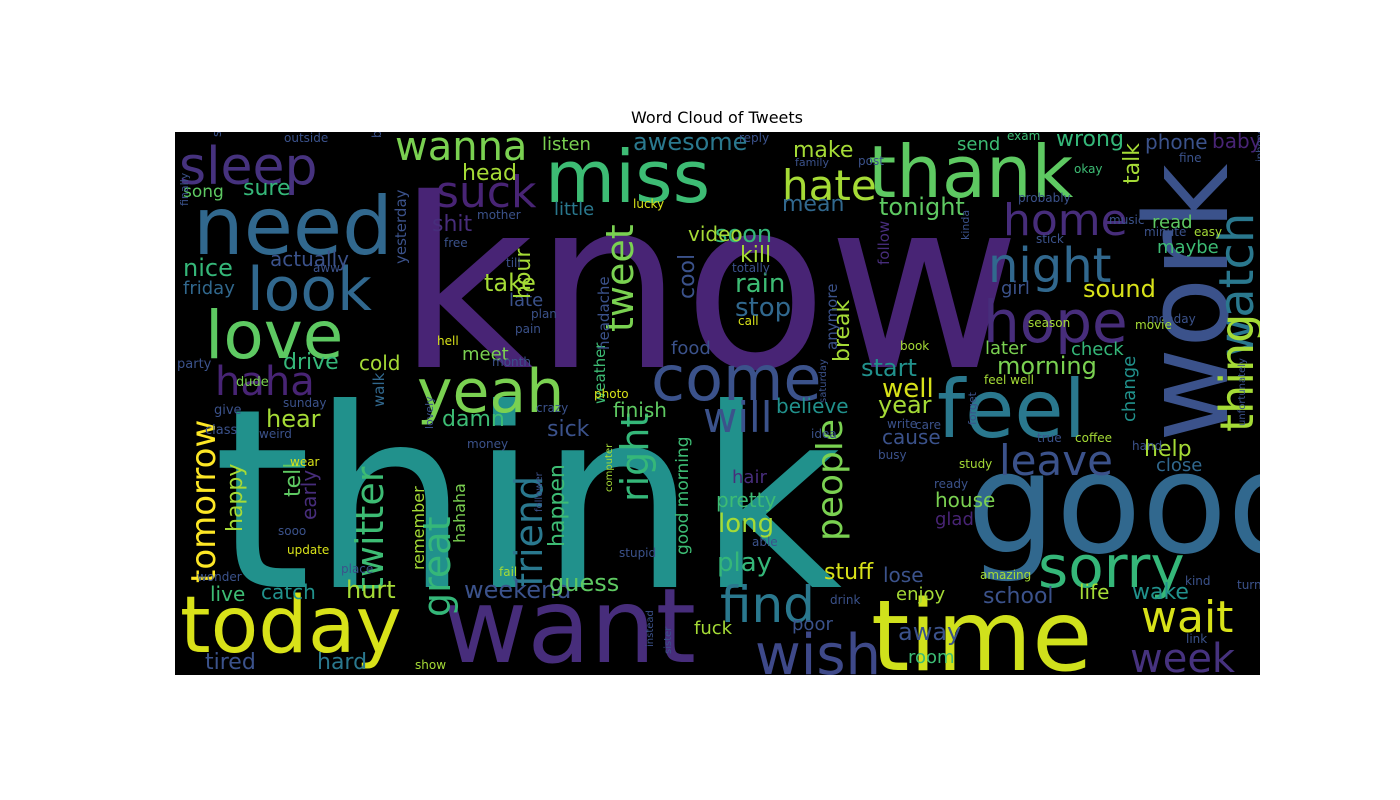 This screenshot has width=1400, height=800. Describe the element at coordinates (1198, 581) in the screenshot. I see `word-kind: kind` at that location.